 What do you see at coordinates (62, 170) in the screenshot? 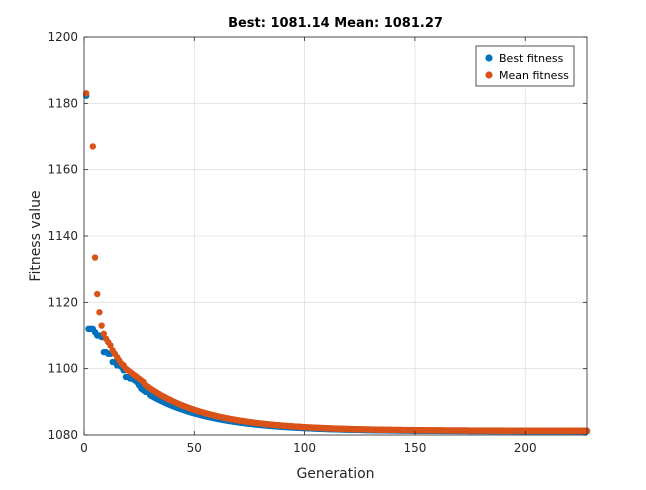
I see `y-tick-label: 1160` at bounding box center [62, 170].